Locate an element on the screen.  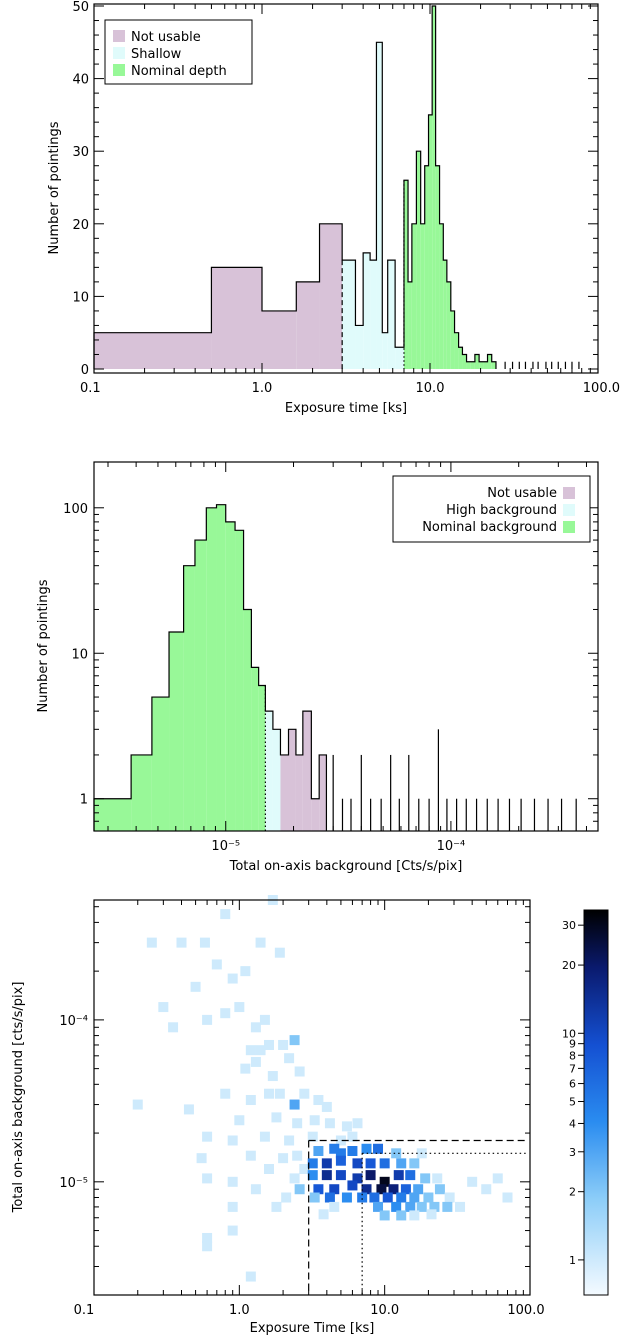
colorbar-tick-label: 2 is located at coordinates (572, 1192).